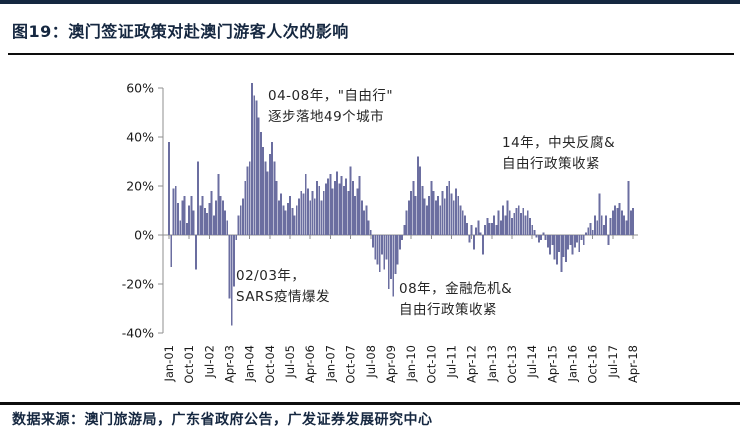 The image size is (740, 436). What do you see at coordinates (613, 362) in the screenshot?
I see `x-tick-label: Jul-17` at bounding box center [613, 362].